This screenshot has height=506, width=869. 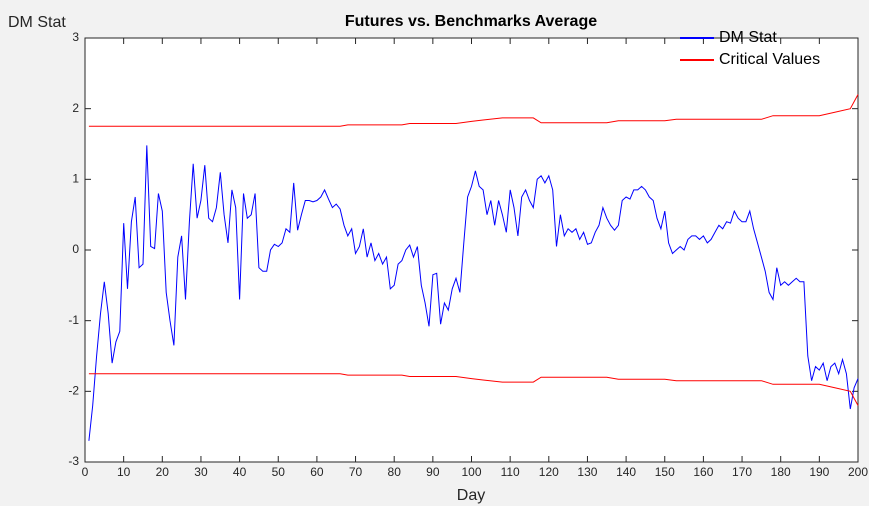 I want to click on x-tick-label: 10, so click(x=124, y=472).